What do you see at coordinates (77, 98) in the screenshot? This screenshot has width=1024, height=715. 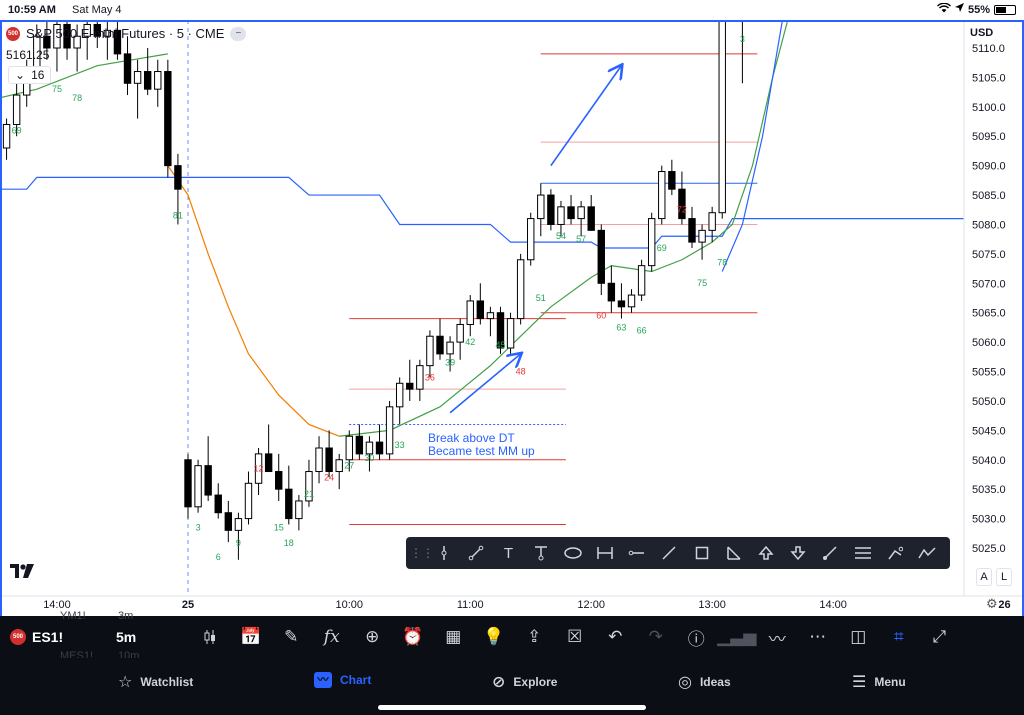 I see `bar-count-label: 78` at bounding box center [77, 98].